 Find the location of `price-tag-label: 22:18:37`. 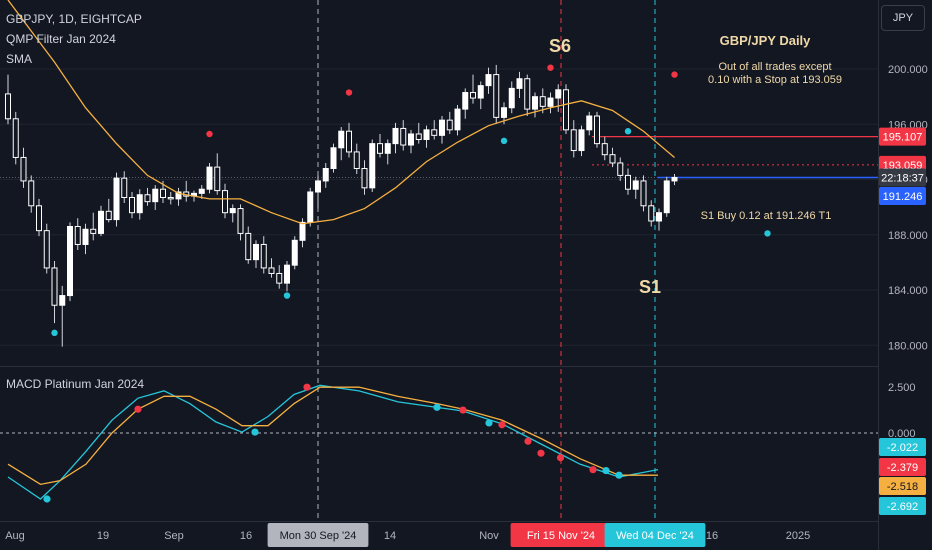

price-tag-label: 22:18:37 is located at coordinates (902, 178).